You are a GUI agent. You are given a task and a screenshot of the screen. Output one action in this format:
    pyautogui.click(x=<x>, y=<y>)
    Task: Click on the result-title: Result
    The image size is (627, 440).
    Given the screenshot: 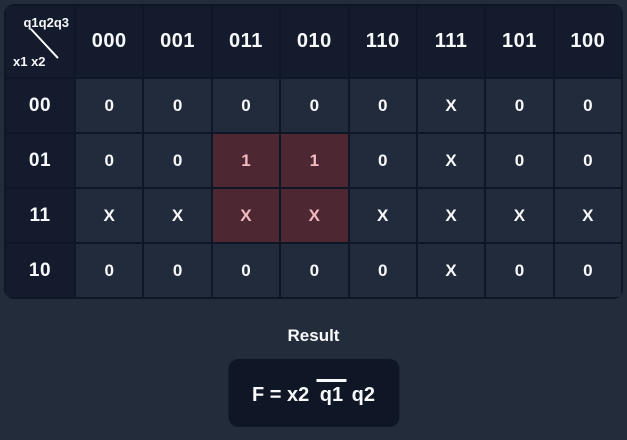 What is the action you would take?
    pyautogui.click(x=313, y=335)
    